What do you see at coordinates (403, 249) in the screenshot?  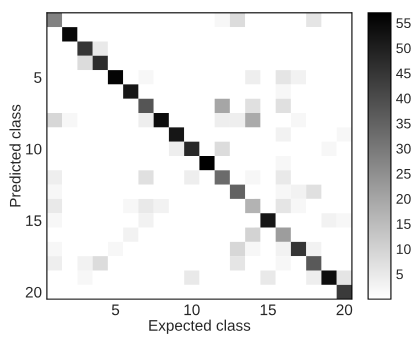 I see `color-bar-label: 10` at bounding box center [403, 249].